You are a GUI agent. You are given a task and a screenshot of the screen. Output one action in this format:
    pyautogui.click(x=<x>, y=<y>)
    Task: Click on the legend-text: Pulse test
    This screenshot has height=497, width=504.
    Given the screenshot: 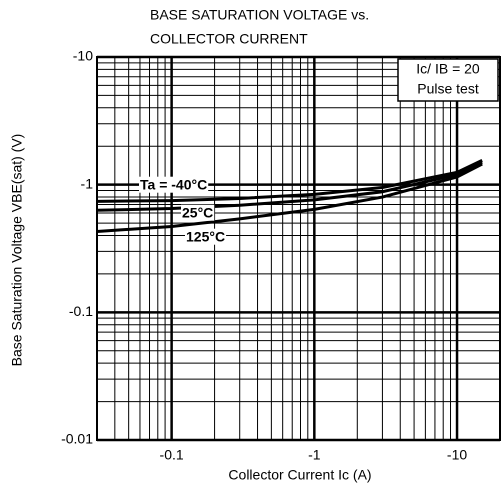 What is the action you would take?
    pyautogui.click(x=448, y=89)
    